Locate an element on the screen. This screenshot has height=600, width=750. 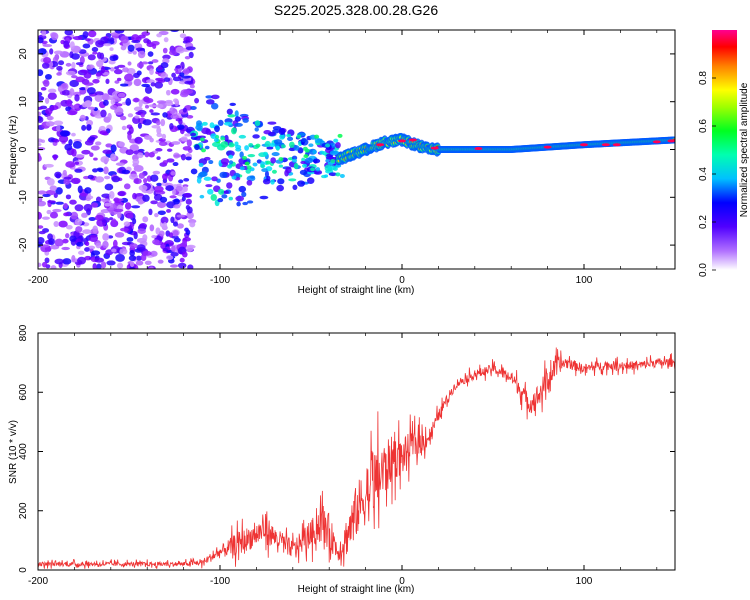
colorbar-label: Normalized spectral amplitude is located at coordinates (744, 149).